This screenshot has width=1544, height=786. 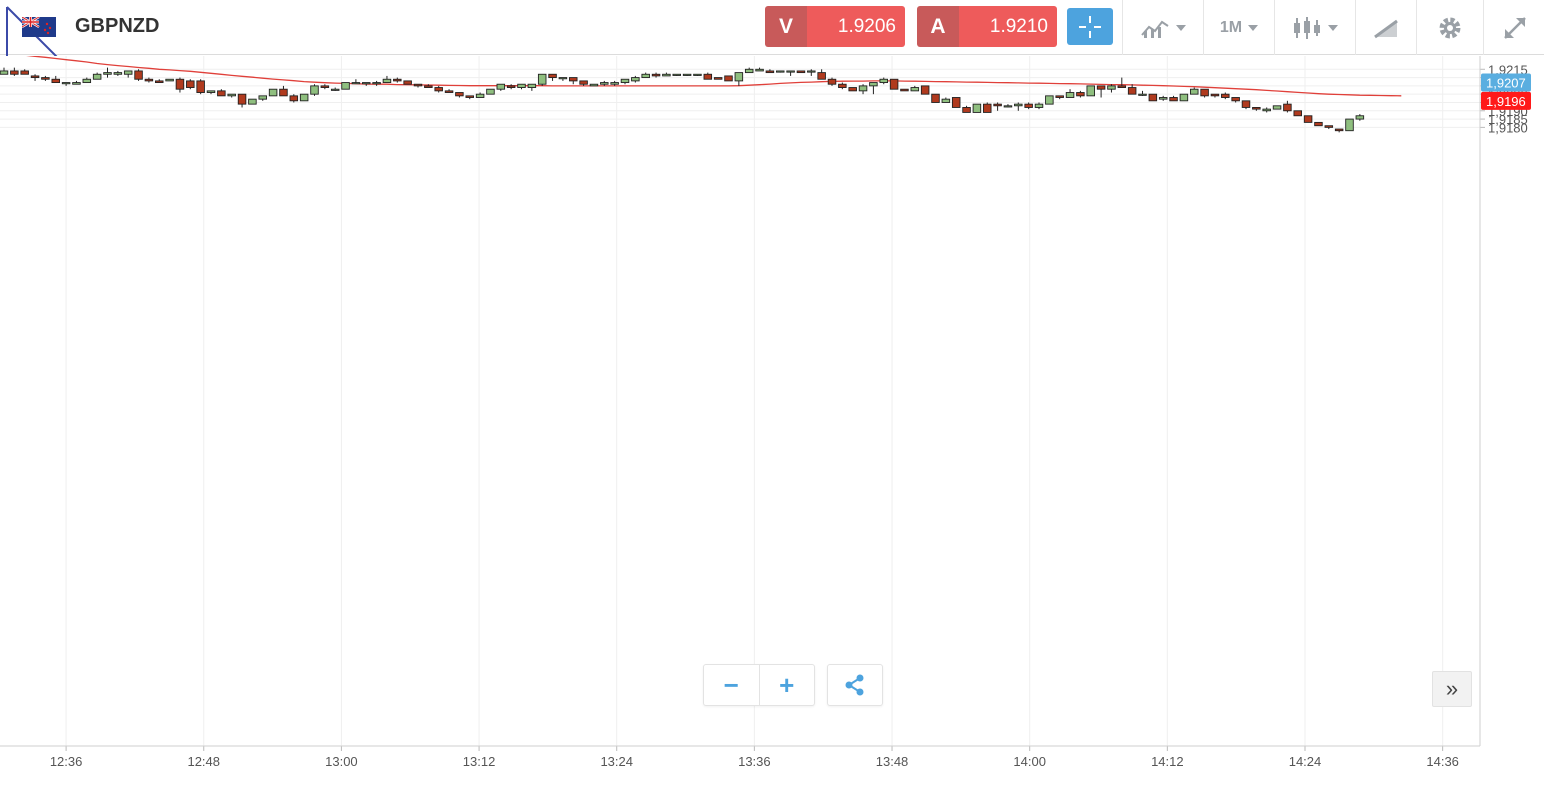 What do you see at coordinates (1449, 27) in the screenshot?
I see `settings-button` at bounding box center [1449, 27].